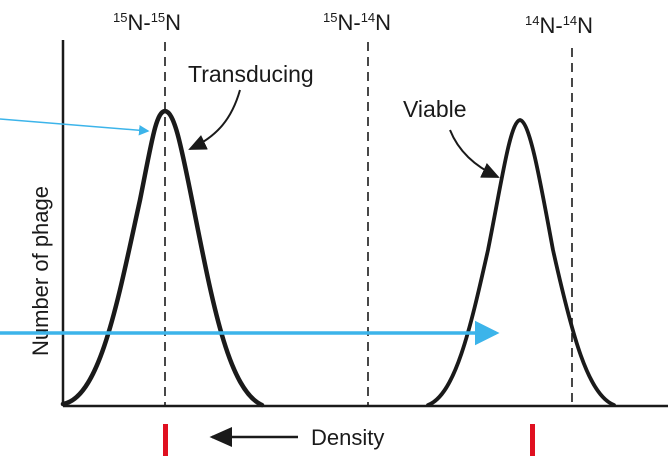 Image resolution: width=672 pixels, height=456 pixels. What do you see at coordinates (75, 127) in the screenshot?
I see `annotation-arrow-to-transducing-peak` at bounding box center [75, 127].